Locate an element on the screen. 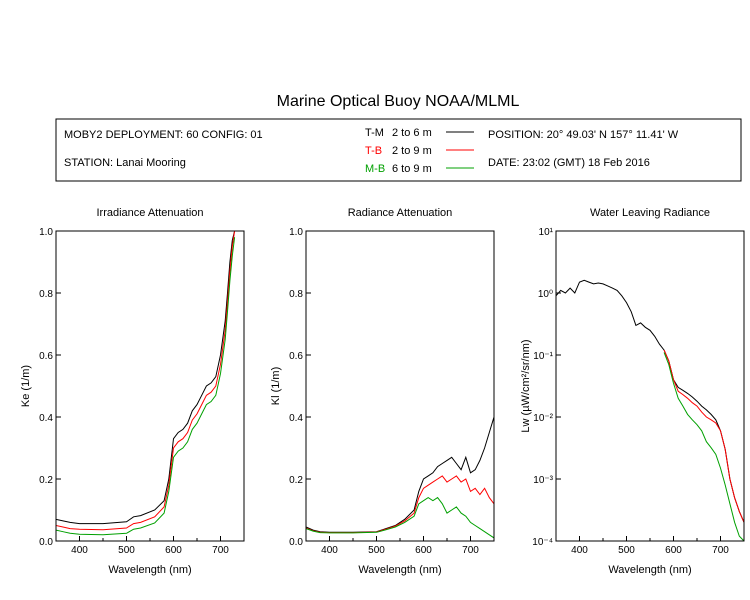  position-text: POSITION: 20° 49.03' N 157° 11.41' W is located at coordinates (583, 135).